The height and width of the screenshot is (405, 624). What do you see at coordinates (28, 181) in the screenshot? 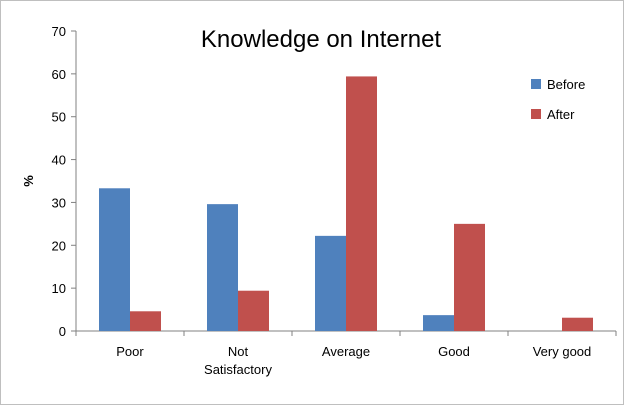
I see `y-axis-label: %` at bounding box center [28, 181].